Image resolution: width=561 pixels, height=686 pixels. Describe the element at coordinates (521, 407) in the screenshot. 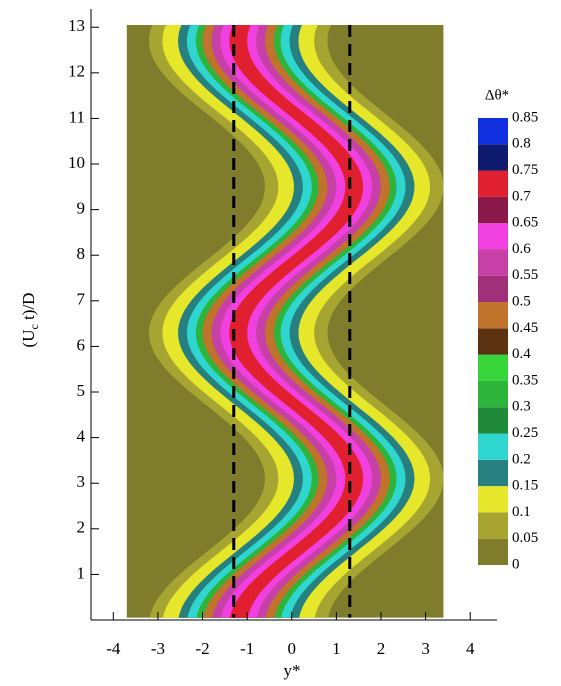

I see `colorbar-label: 0.3` at that location.